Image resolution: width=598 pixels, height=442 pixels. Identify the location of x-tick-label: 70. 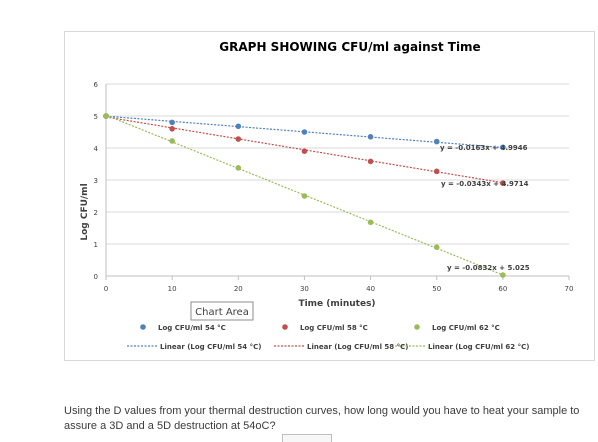
(569, 289).